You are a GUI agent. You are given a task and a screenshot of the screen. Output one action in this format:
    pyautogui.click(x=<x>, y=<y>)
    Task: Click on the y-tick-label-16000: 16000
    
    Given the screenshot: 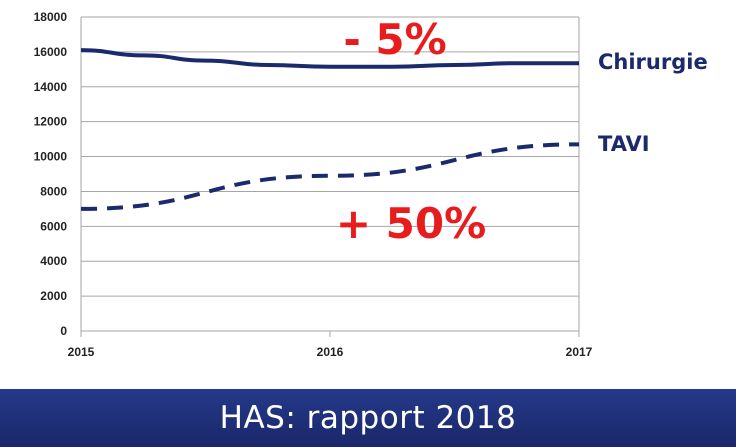 What is the action you would take?
    pyautogui.click(x=51, y=52)
    